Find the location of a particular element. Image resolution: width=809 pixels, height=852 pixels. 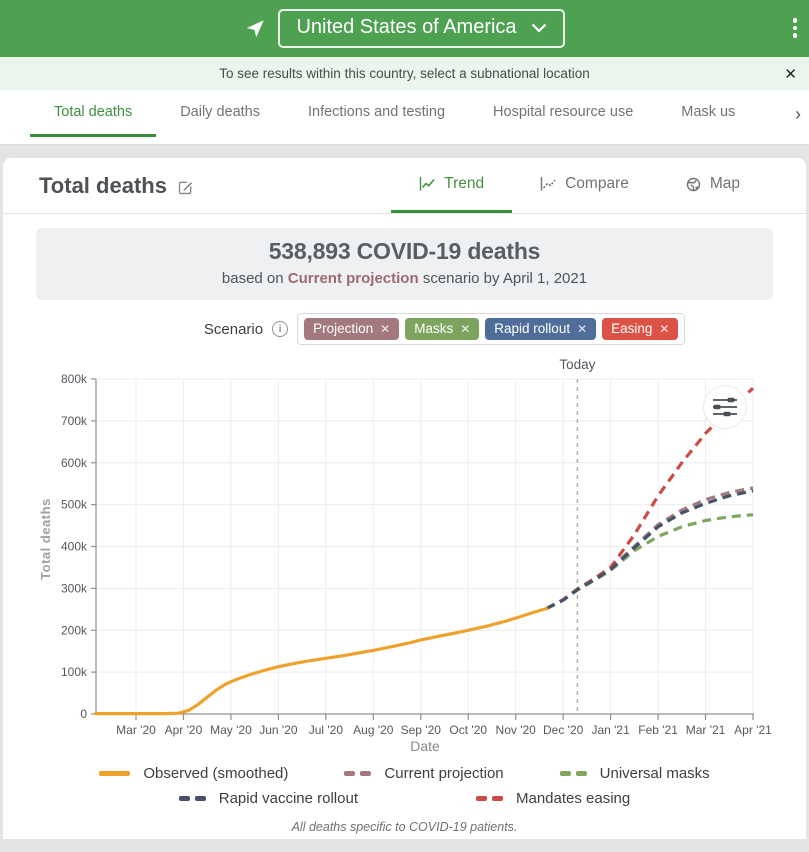

today-label: Today is located at coordinates (577, 364).